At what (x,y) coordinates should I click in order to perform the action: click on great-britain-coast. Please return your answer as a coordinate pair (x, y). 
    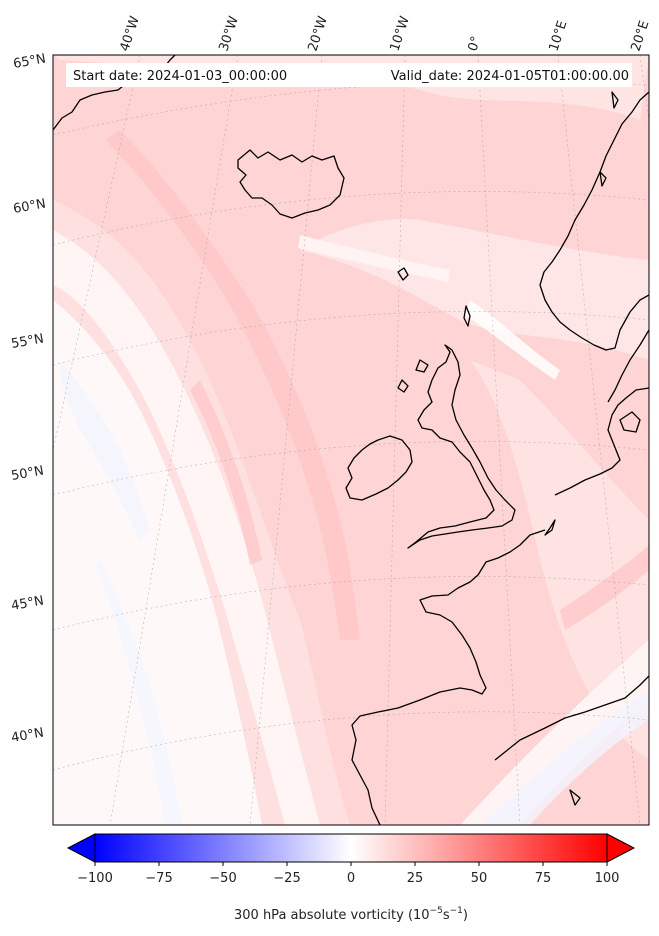
    Looking at the image, I should click on (461, 446).